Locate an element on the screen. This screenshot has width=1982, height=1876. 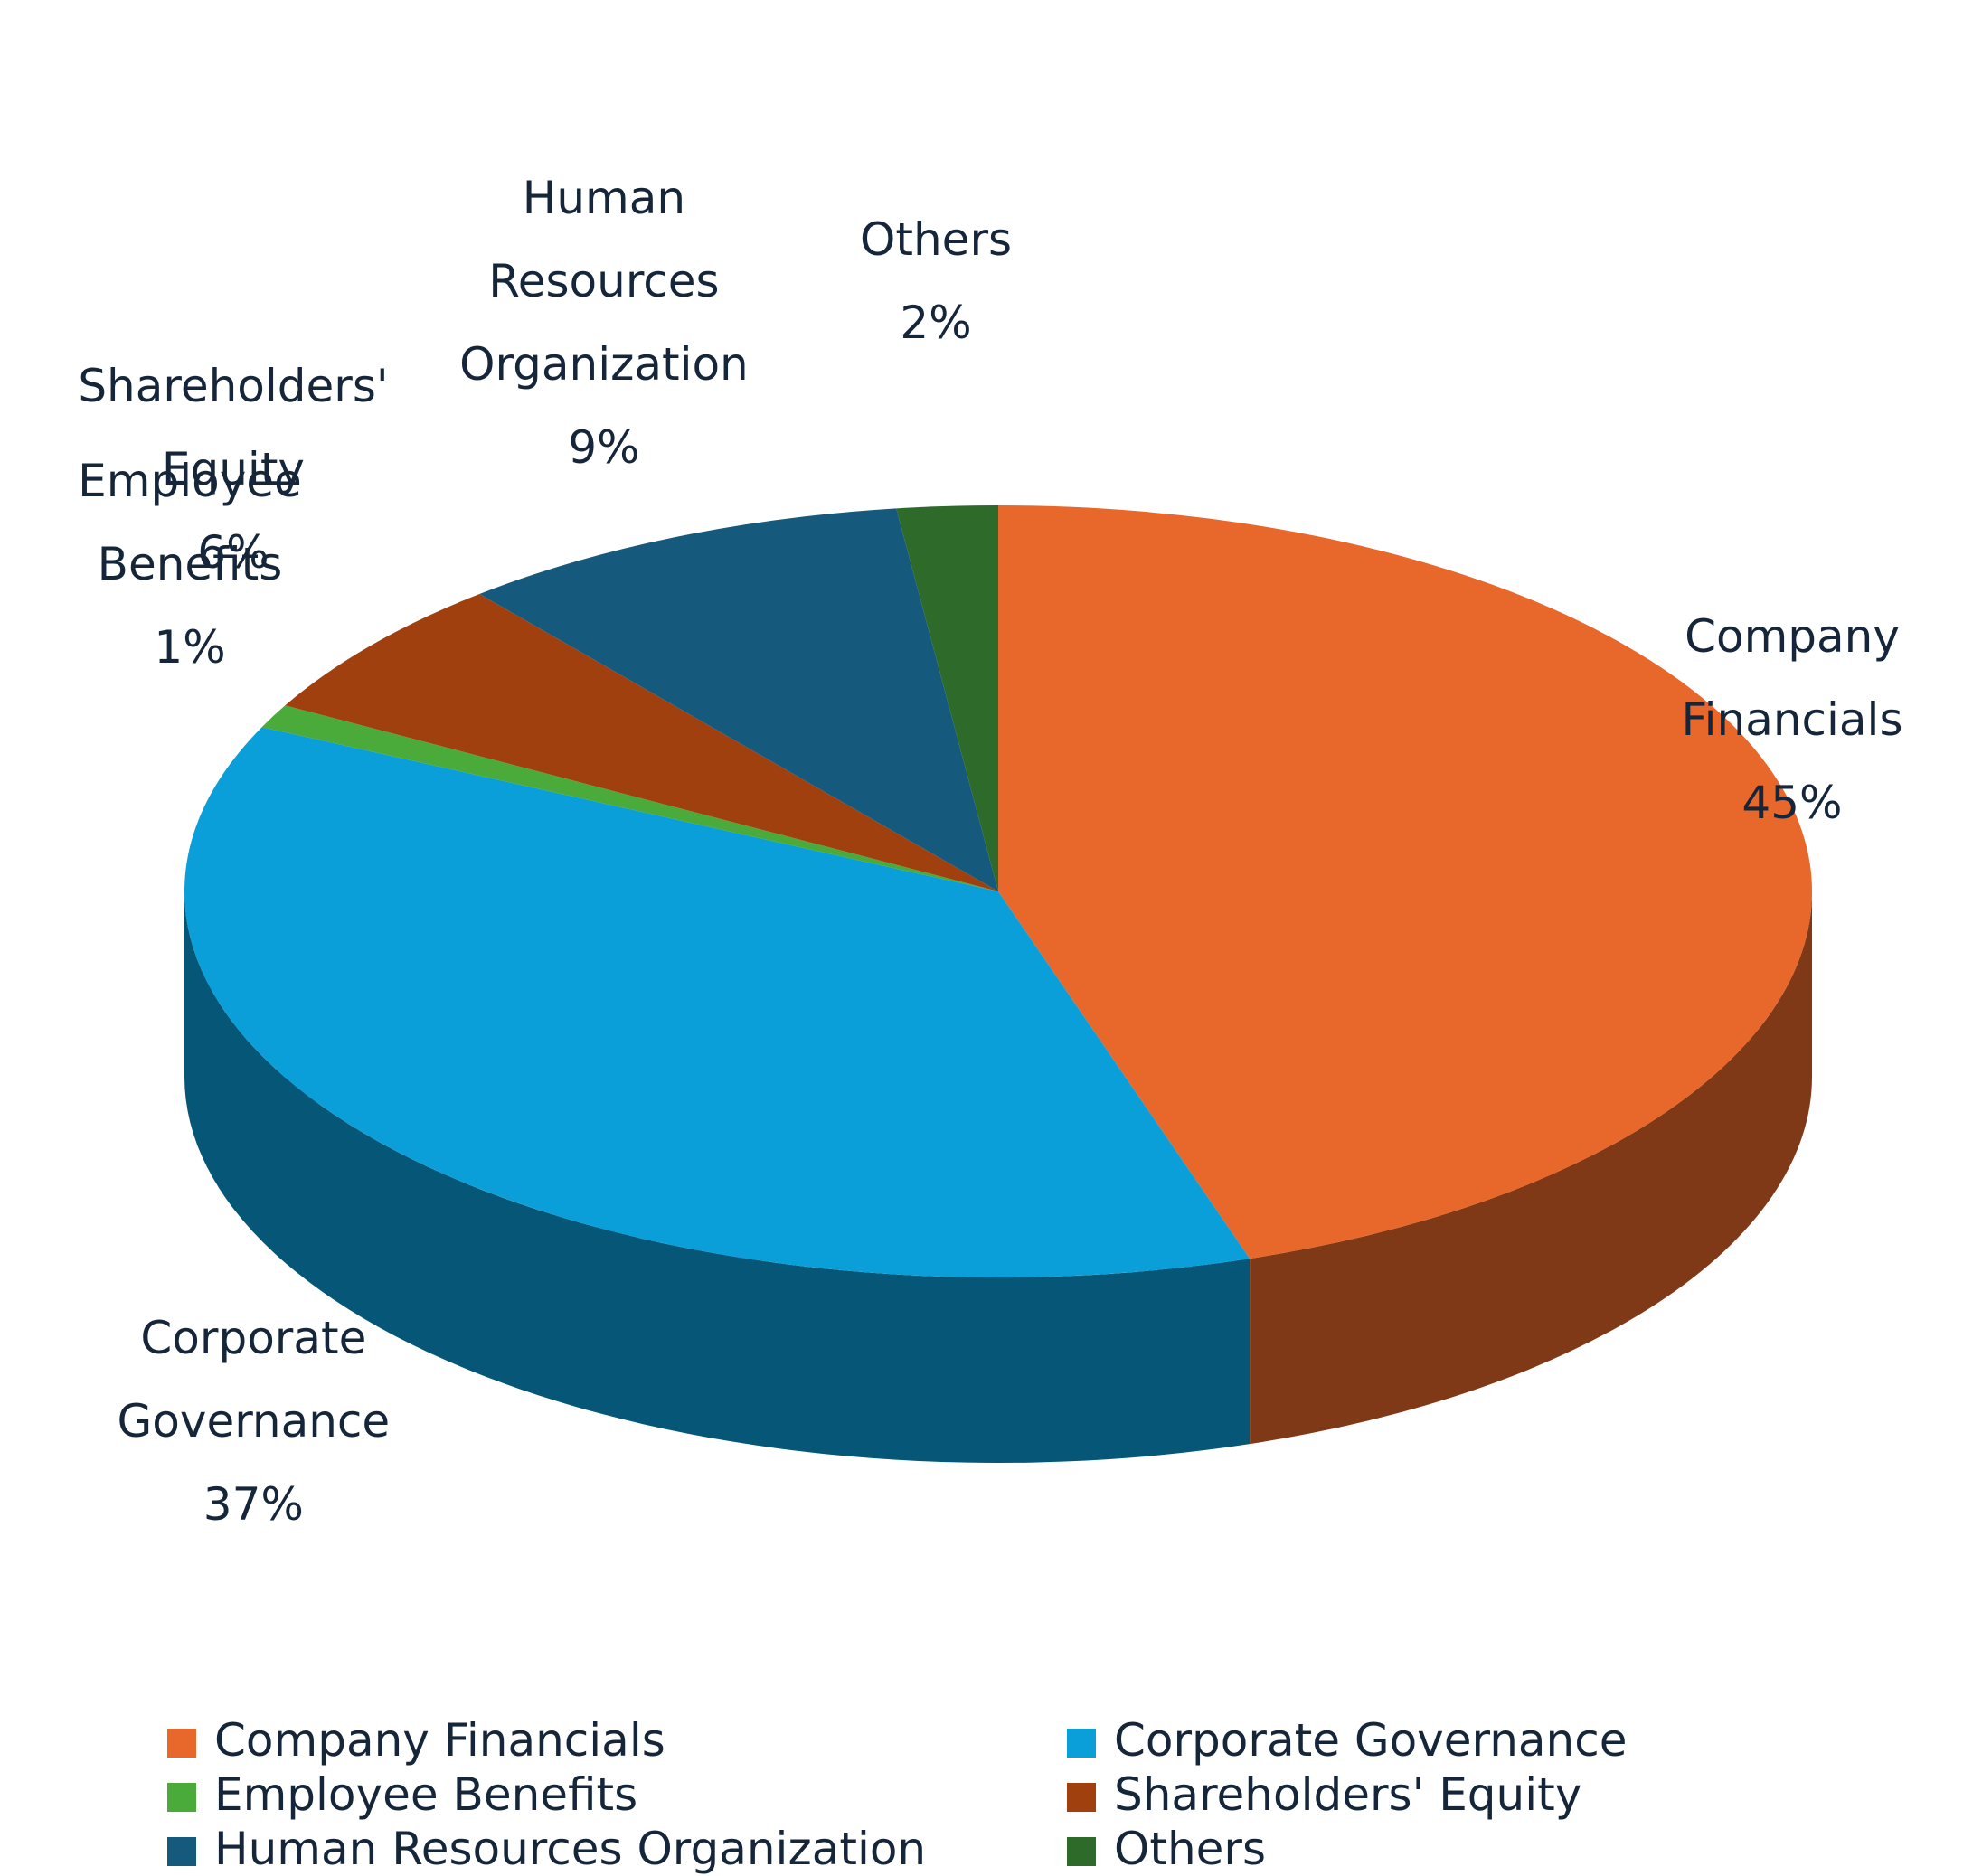
data-label: Corporate Governance 37% is located at coordinates (253, 1421).